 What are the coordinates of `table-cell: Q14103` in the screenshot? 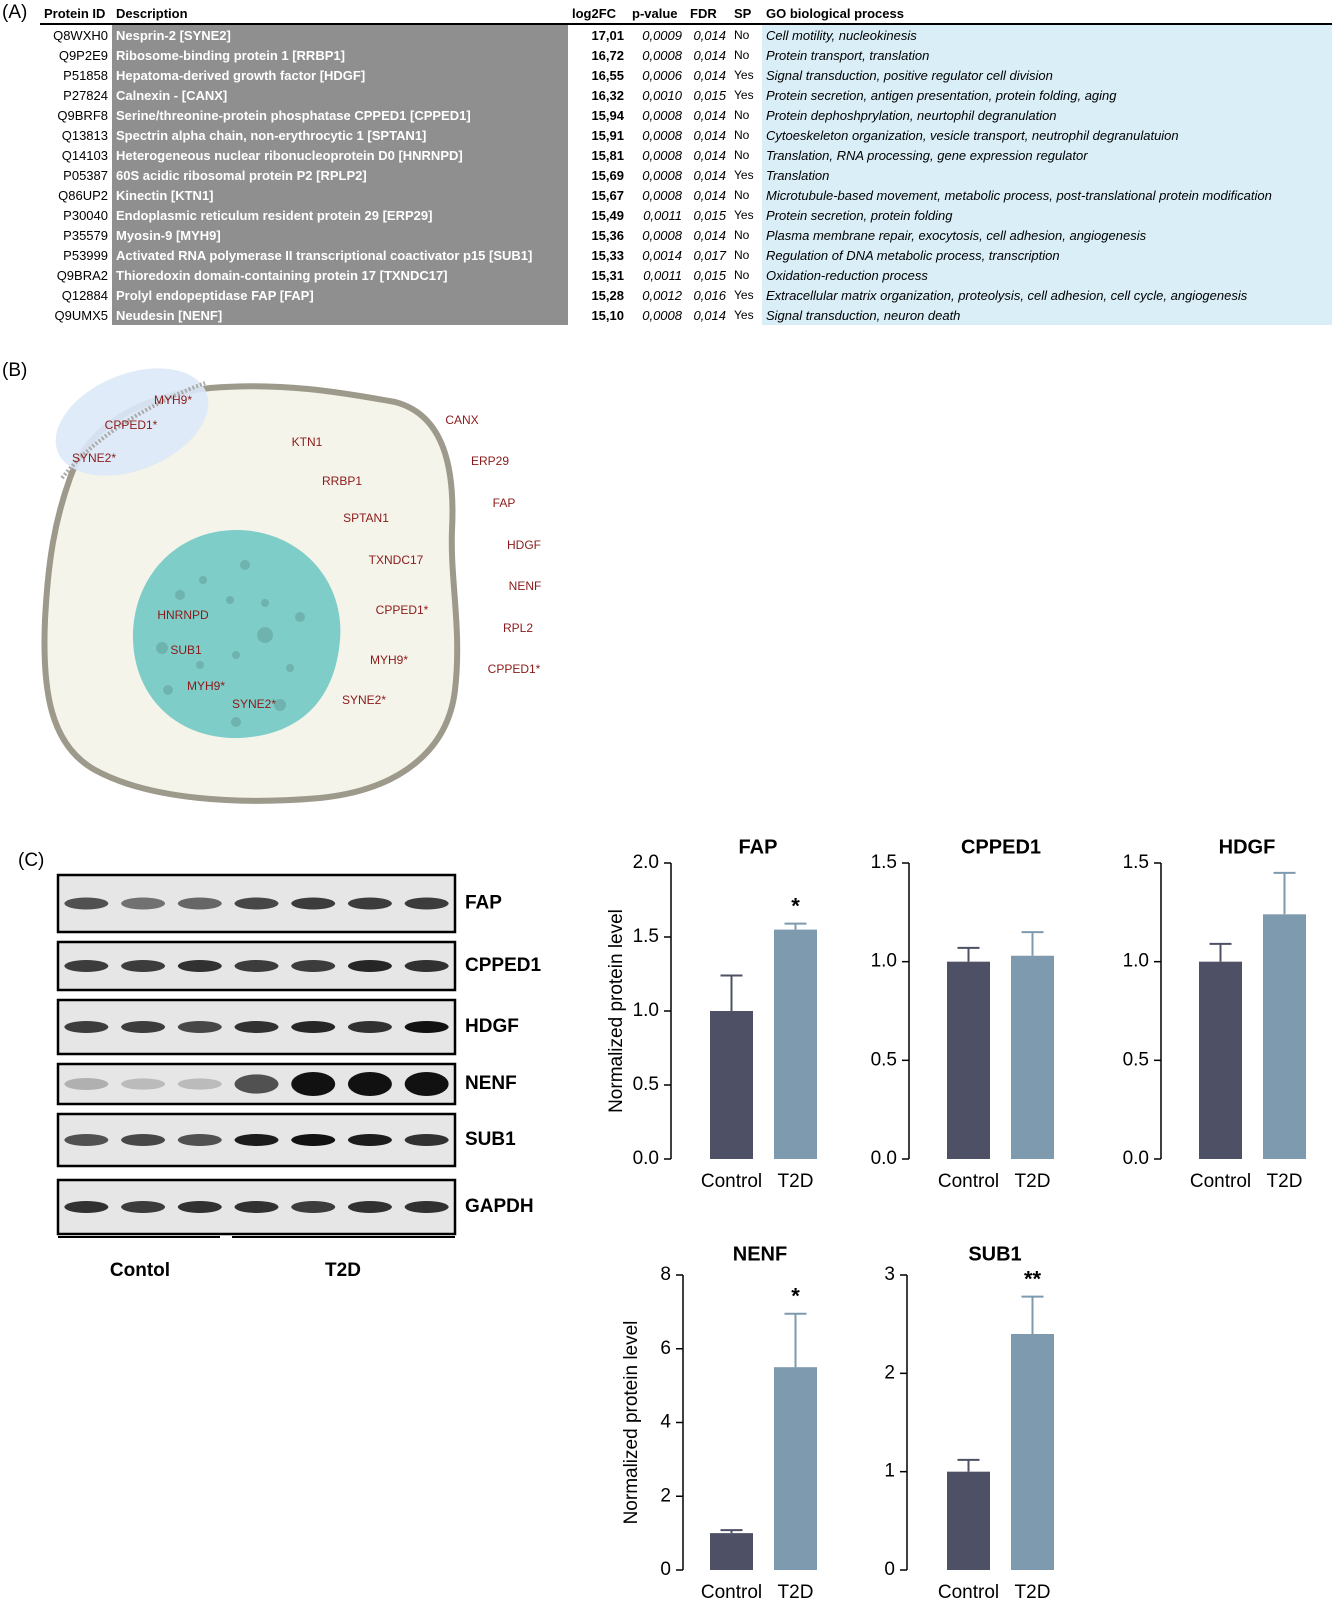 It's located at (84, 155).